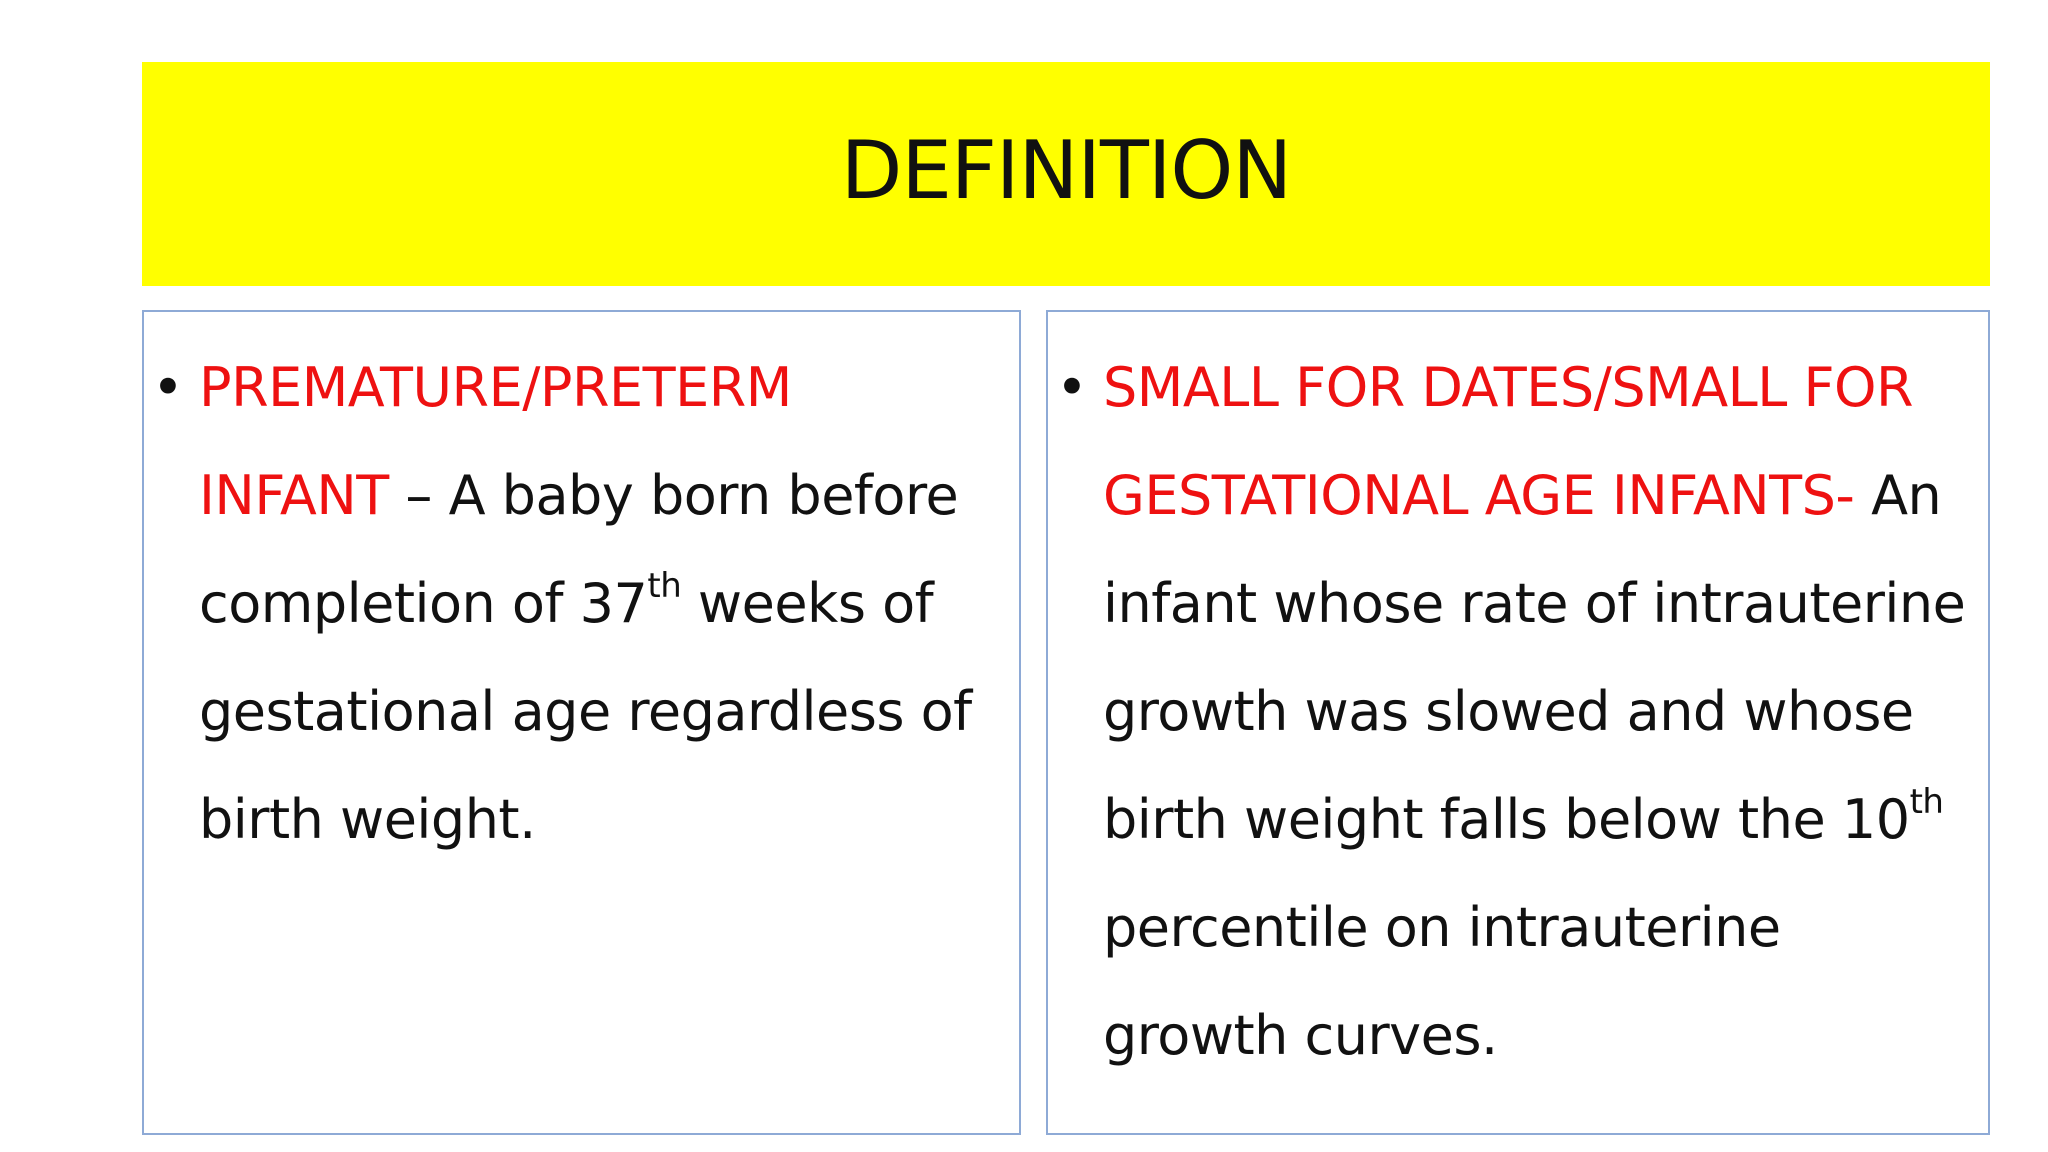 This screenshot has width=2048, height=1152. I want to click on definition-line-4: growth was slowed and whose, so click(1508, 711).